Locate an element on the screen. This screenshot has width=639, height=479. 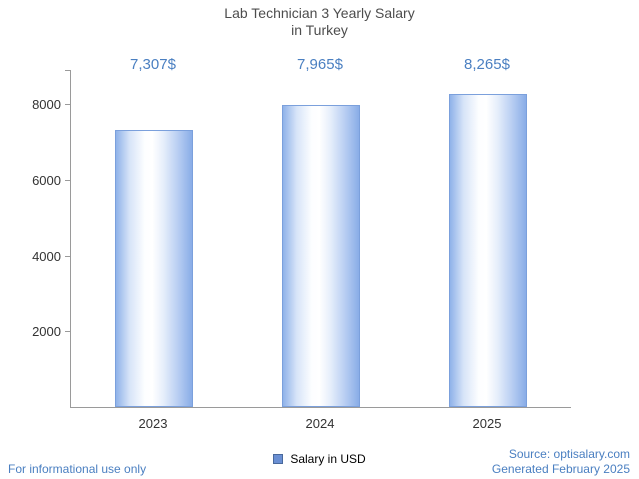
chart-title-line1: Lab Technician 3 Yearly Salary is located at coordinates (319, 13).